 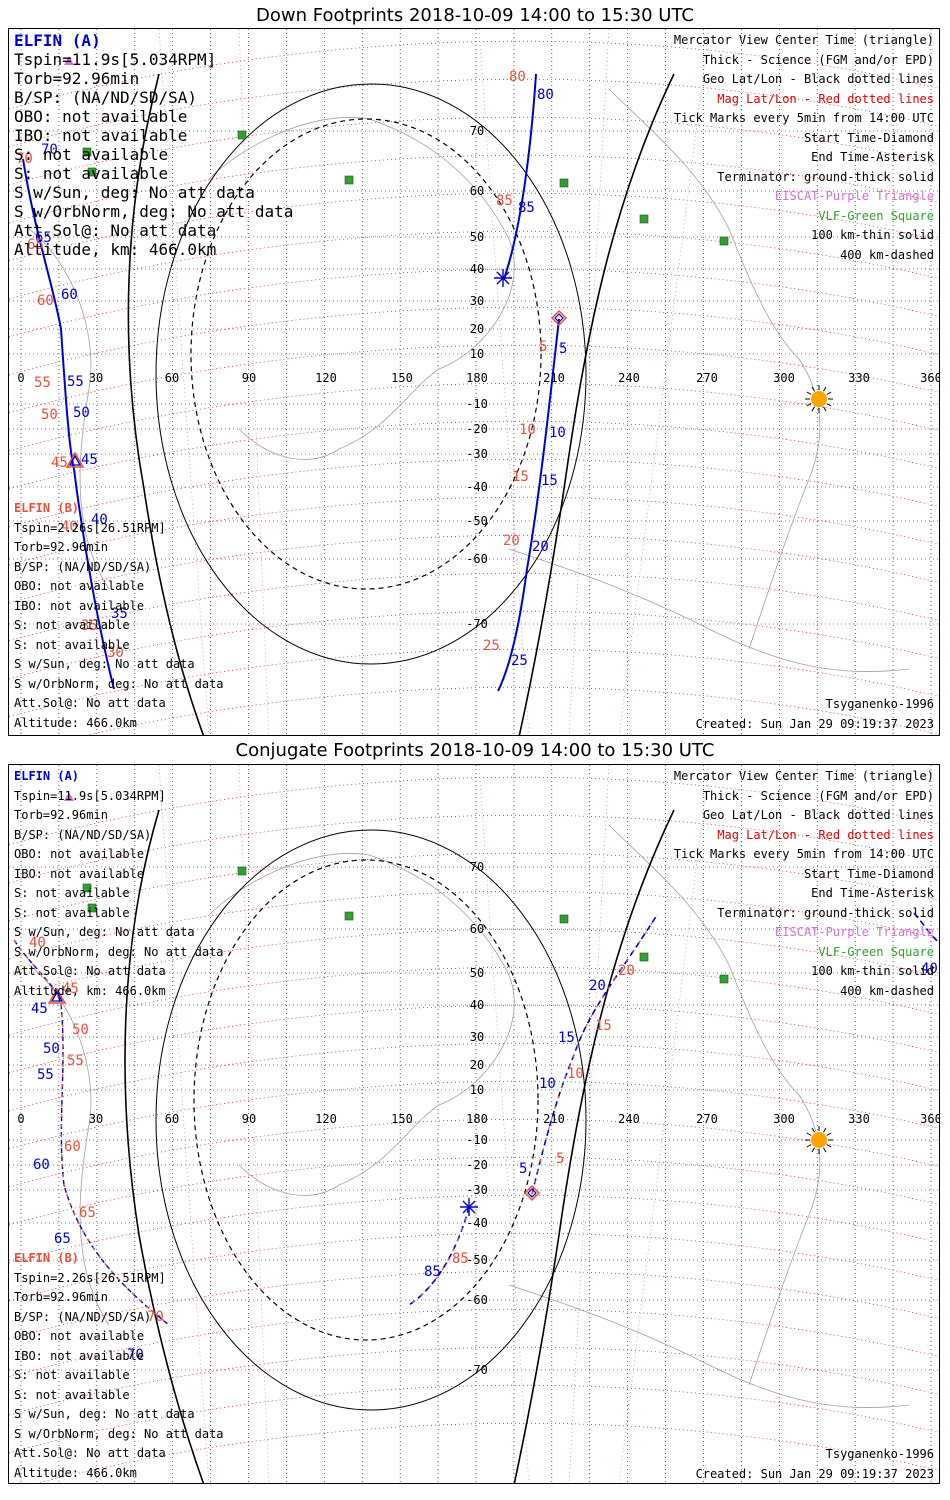 What do you see at coordinates (526, 208) in the screenshot?
I see `elfin-a-tick-label: 85` at bounding box center [526, 208].